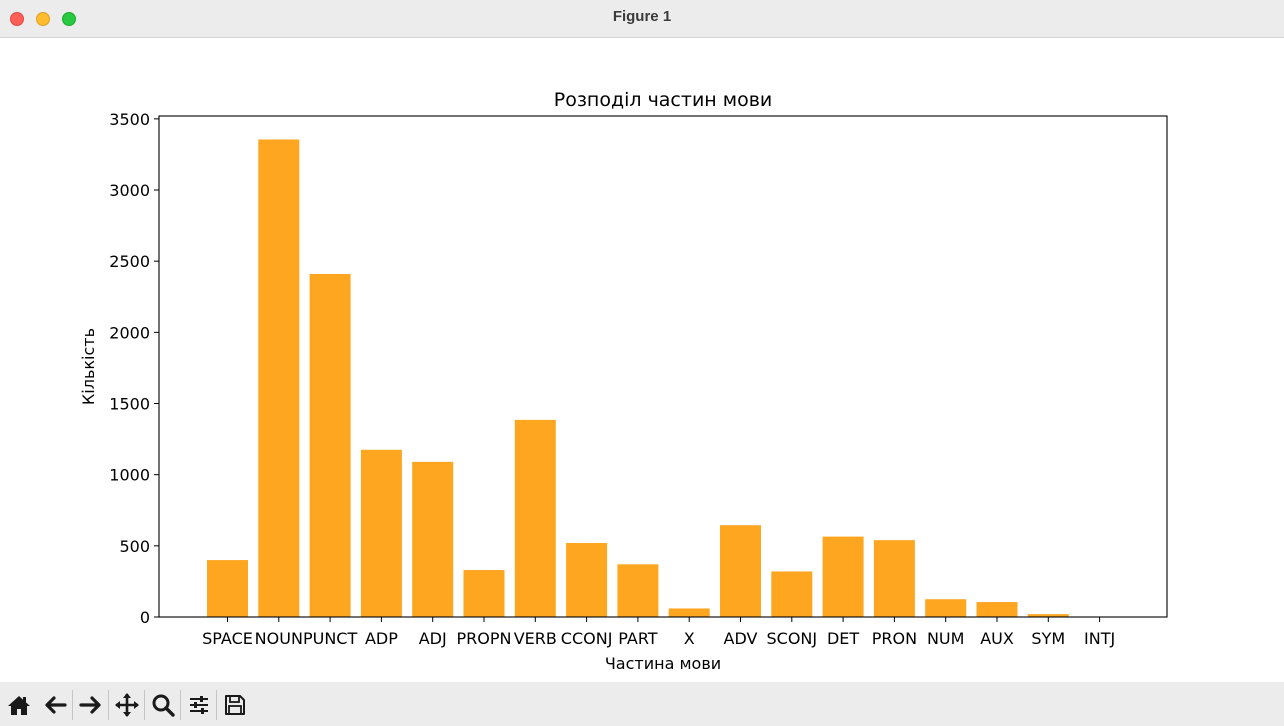  Describe the element at coordinates (638, 638) in the screenshot. I see `x-tick-label: PART` at that location.